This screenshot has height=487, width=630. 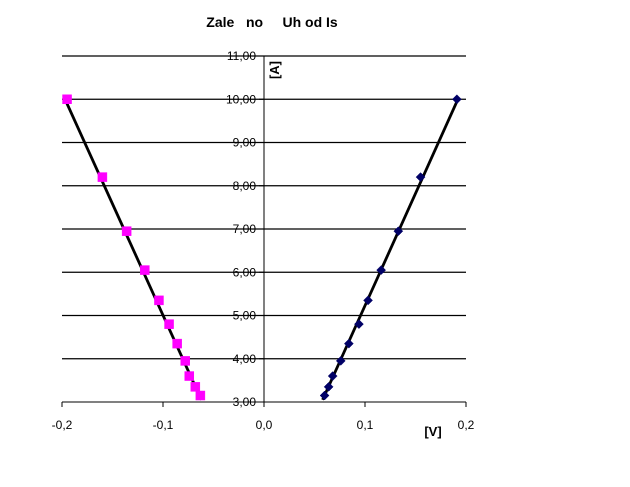 What do you see at coordinates (432, 431) in the screenshot?
I see `x-axis-label: [V]` at bounding box center [432, 431].